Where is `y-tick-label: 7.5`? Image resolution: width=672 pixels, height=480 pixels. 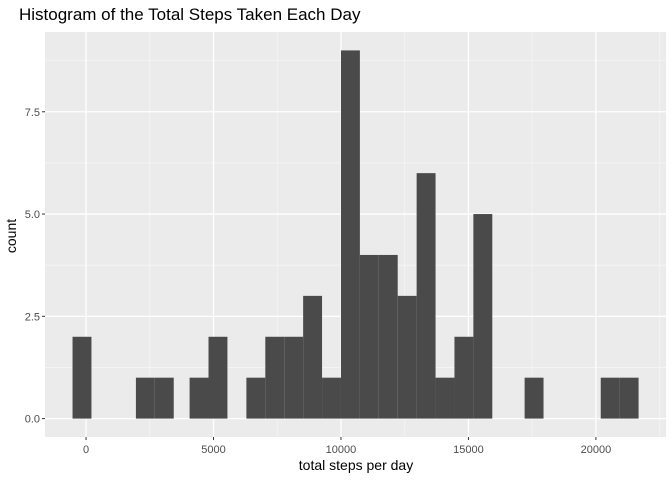
y-tick-label: 7.5 is located at coordinates (32, 113).